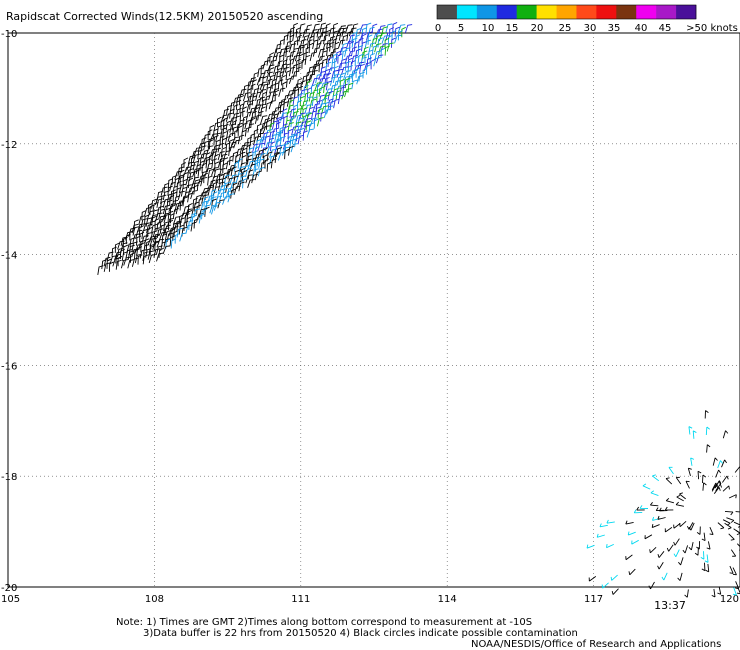 Image resolution: width=740 pixels, height=650 pixels. Describe the element at coordinates (9, 477) in the screenshot. I see `y-tick-label-4: -18` at that location.